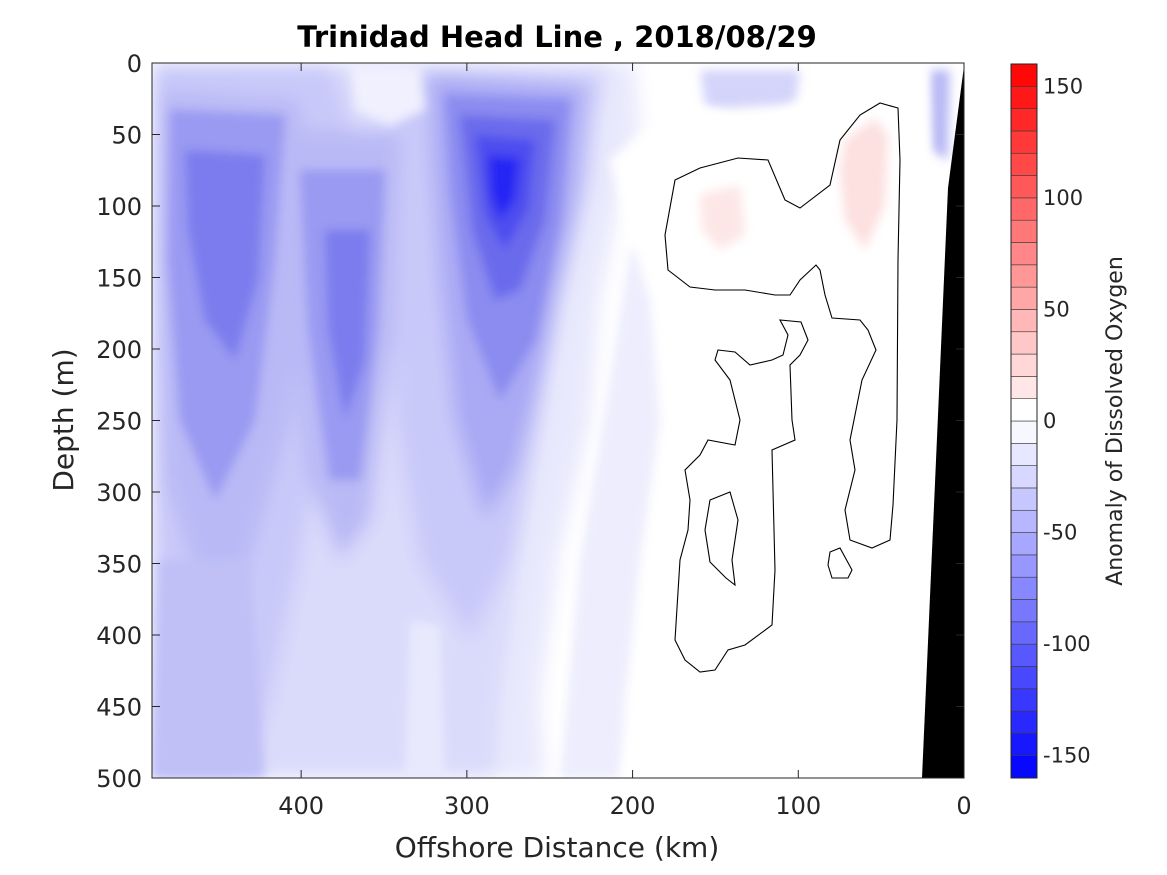 This screenshot has width=1167, height=875. I want to click on y-tick-label: 250, so click(119, 422).